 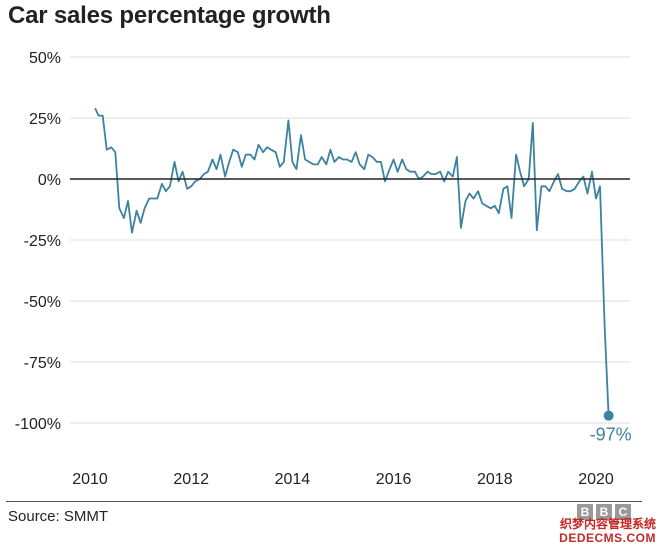 What do you see at coordinates (611, 435) in the screenshot?
I see `endpoint-label: -97%` at bounding box center [611, 435].